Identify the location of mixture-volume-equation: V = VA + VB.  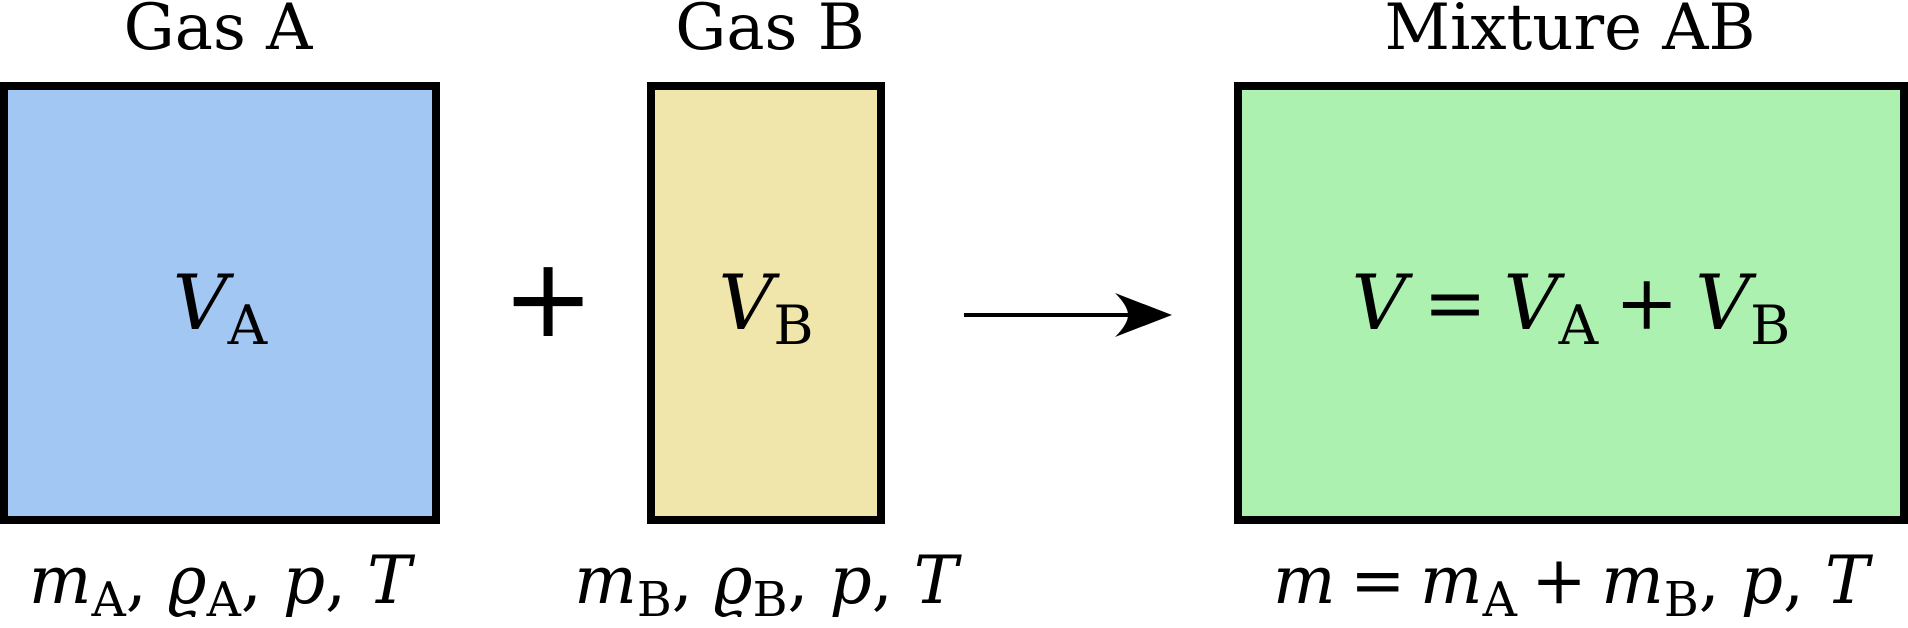
(1571, 308).